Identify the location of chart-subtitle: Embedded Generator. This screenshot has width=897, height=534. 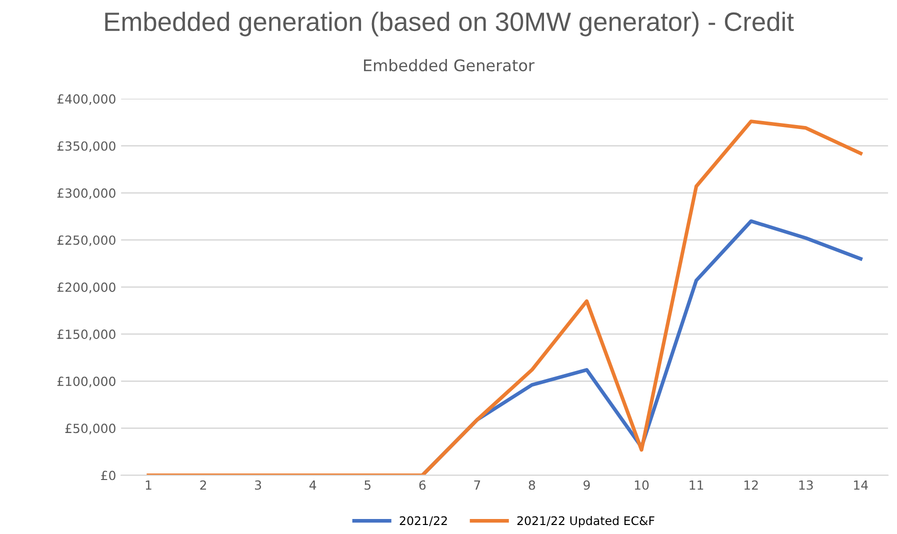
(449, 65).